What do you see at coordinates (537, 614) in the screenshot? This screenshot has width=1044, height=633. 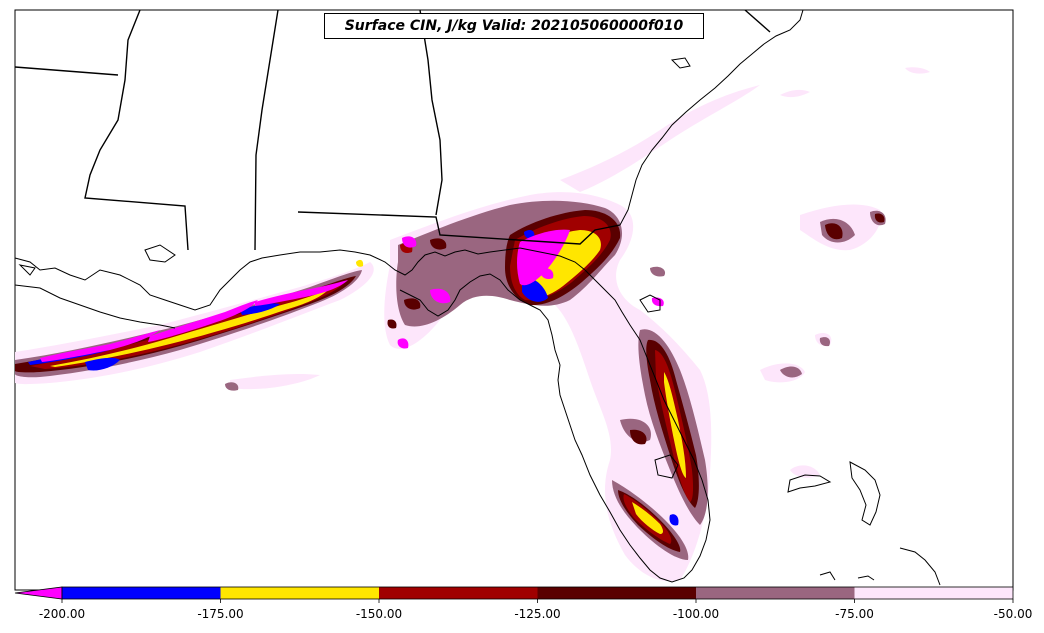 I see `colorbar-tick-label: -125.00` at bounding box center [537, 614].